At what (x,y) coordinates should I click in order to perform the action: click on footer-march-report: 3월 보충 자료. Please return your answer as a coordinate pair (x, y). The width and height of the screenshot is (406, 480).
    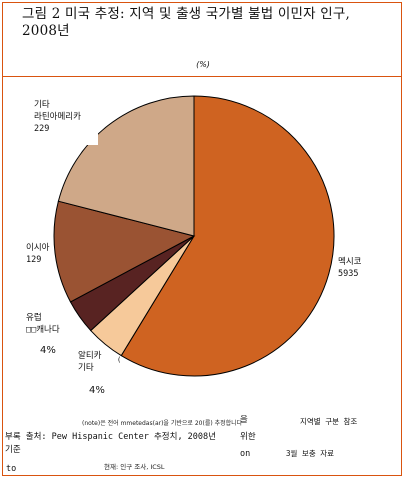
    Looking at the image, I should click on (310, 453).